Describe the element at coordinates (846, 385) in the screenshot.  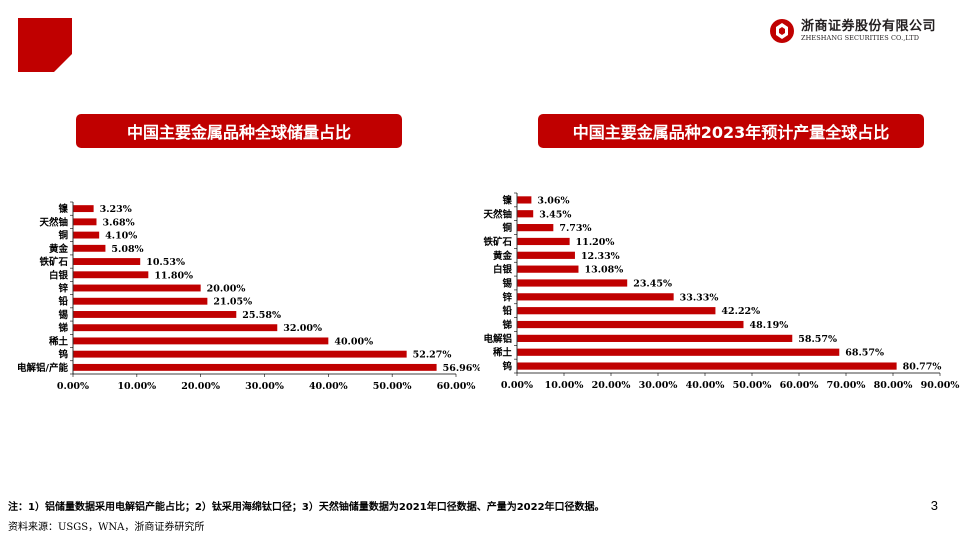
I see `x-tick-label: 70.00%` at that location.